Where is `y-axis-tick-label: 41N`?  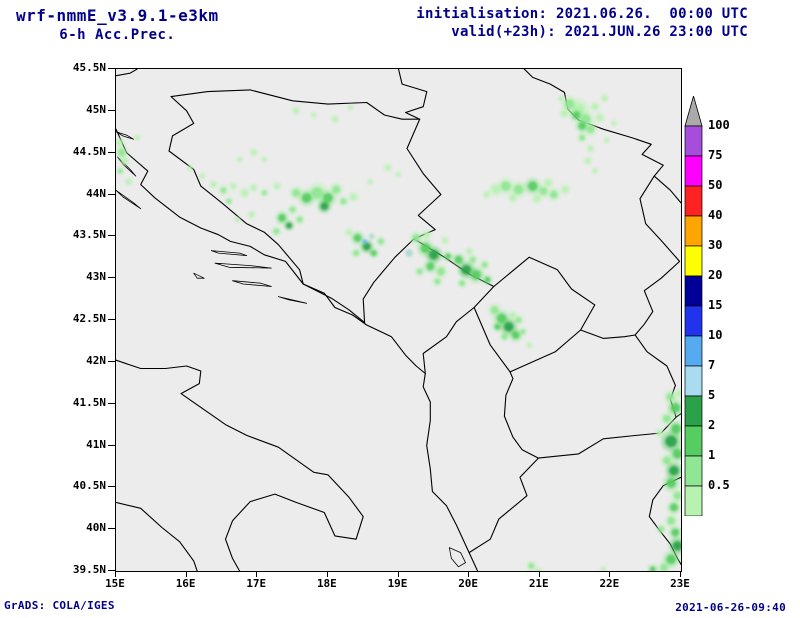 y-axis-tick-label: 41N is located at coordinates (96, 444).